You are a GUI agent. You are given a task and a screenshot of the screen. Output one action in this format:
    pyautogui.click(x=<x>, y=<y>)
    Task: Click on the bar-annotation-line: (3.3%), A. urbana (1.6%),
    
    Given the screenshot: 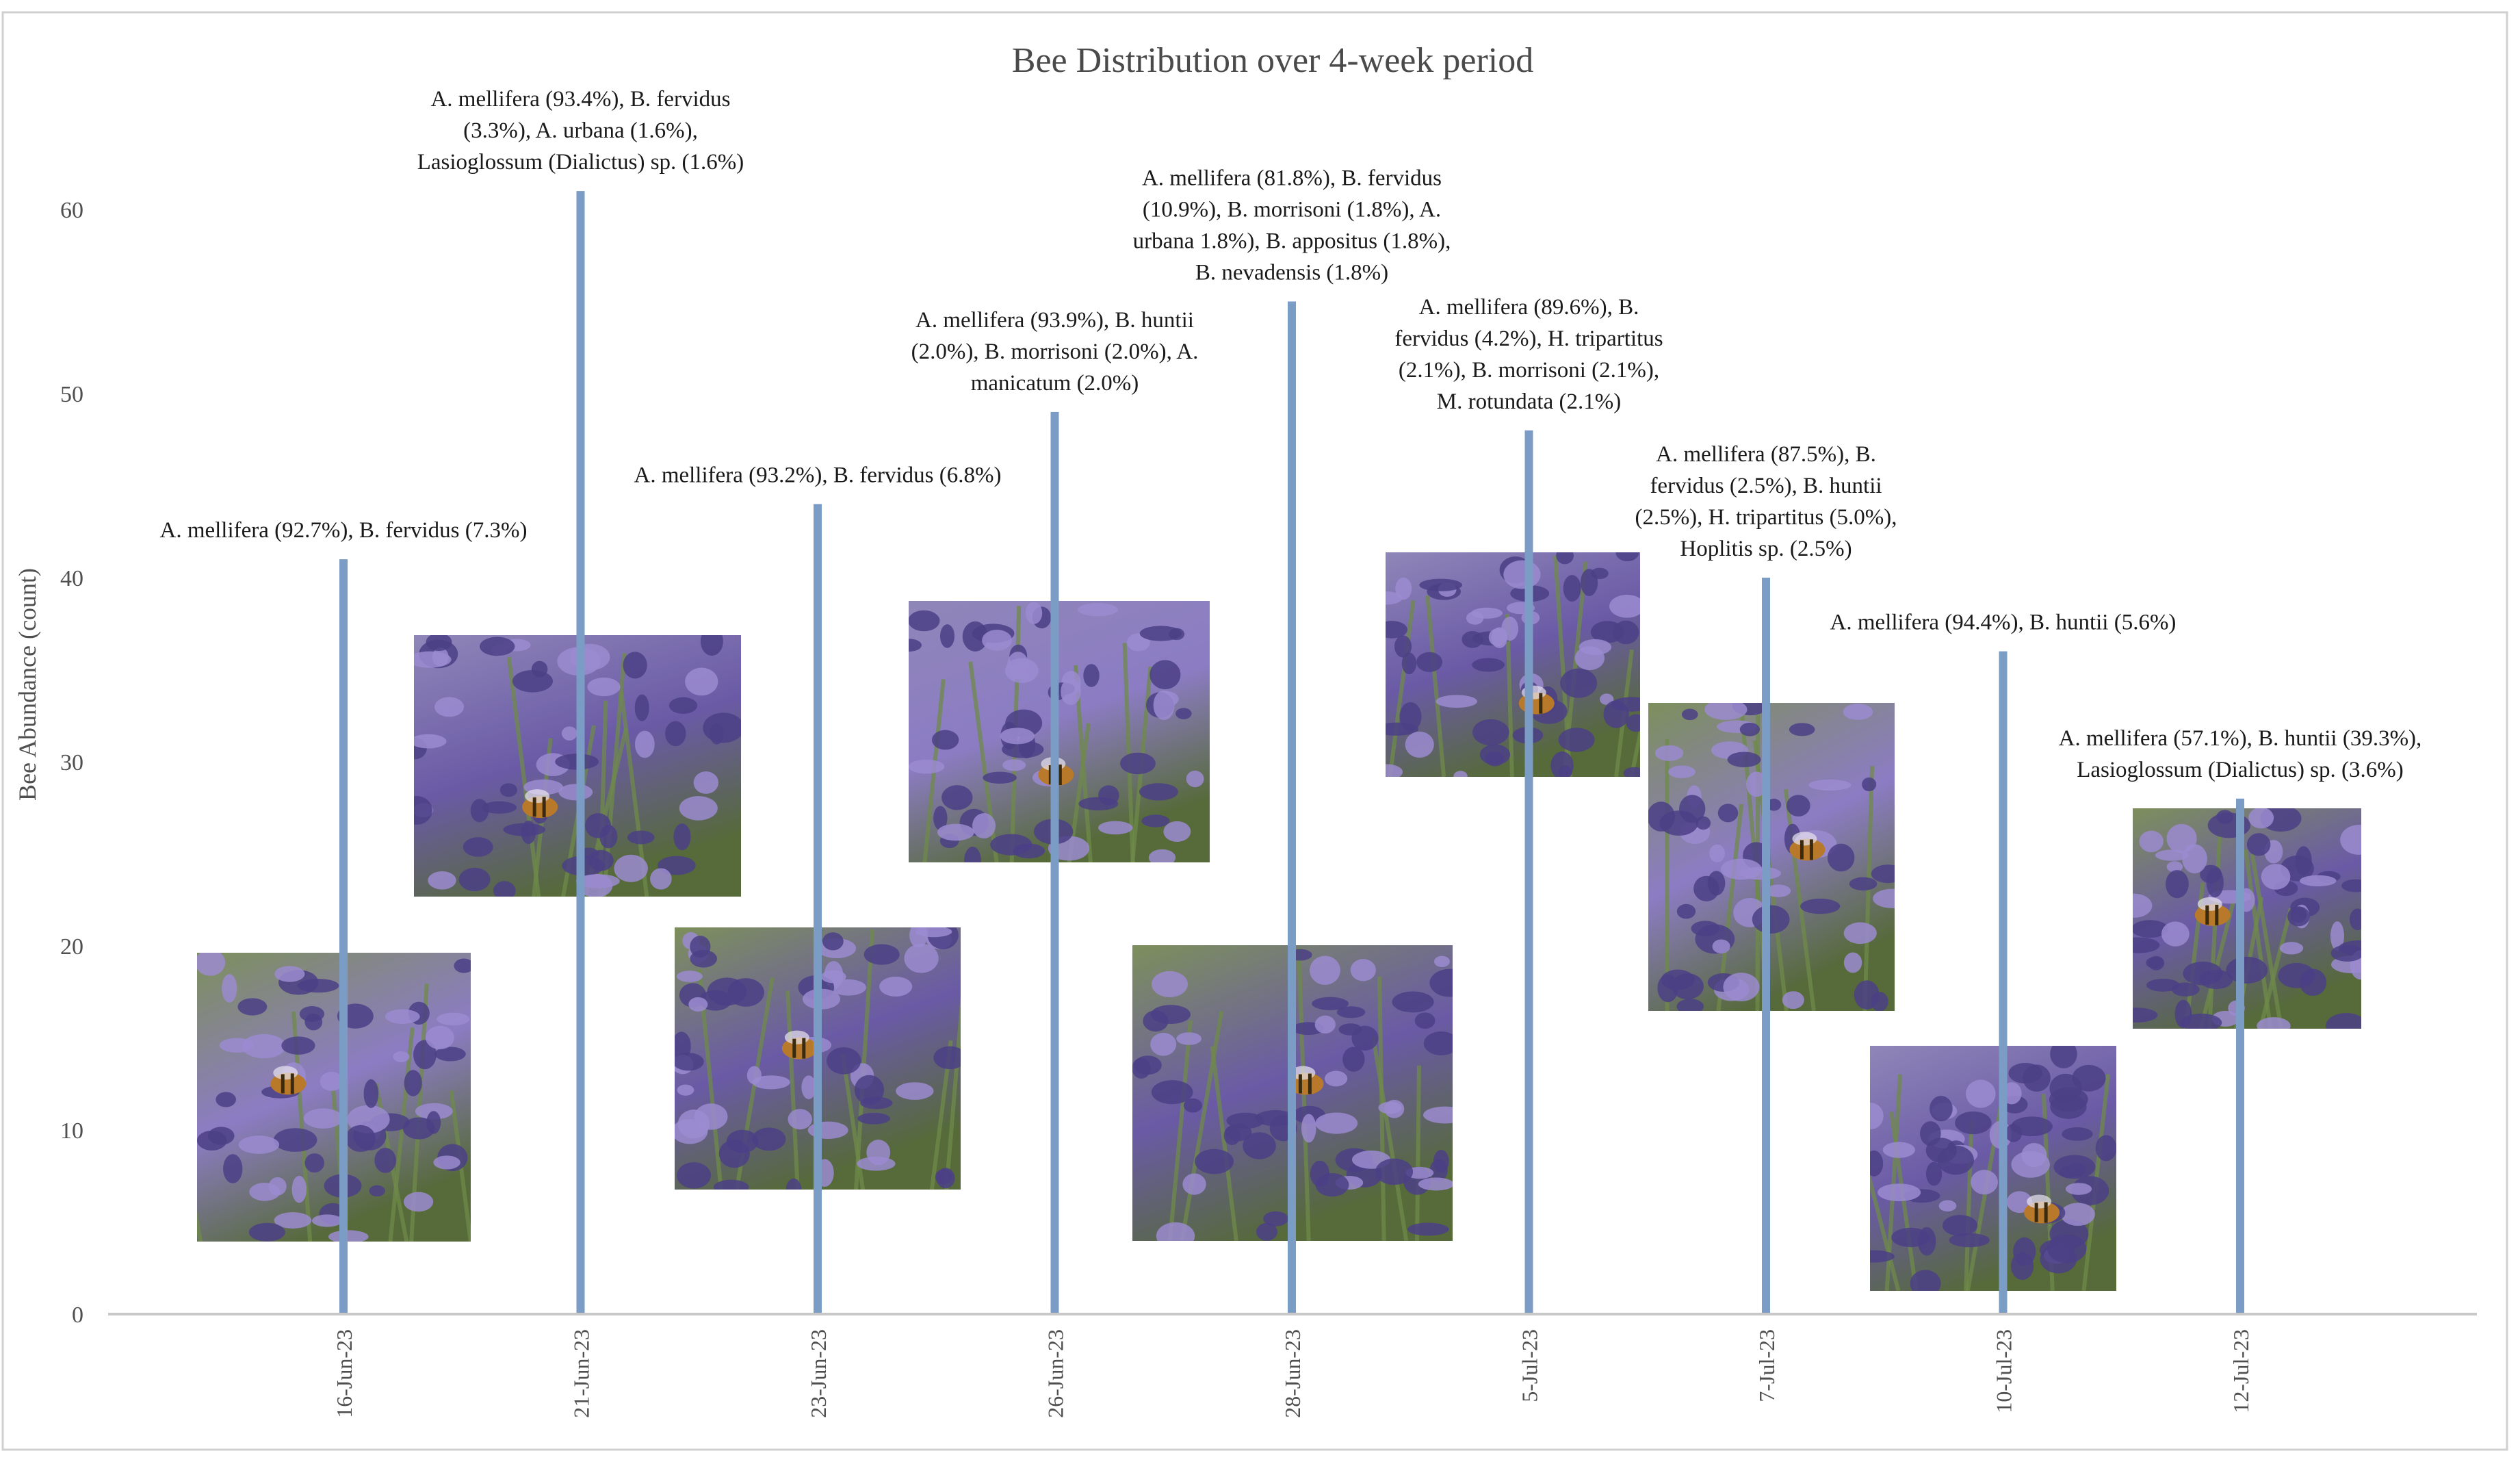 What is the action you would take?
    pyautogui.click(x=580, y=130)
    